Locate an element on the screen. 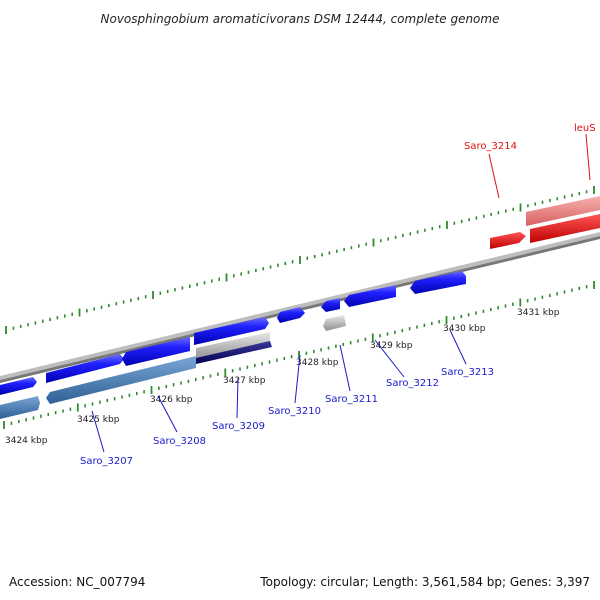 The image size is (600, 600). gene-arrow-leus-shadow is located at coordinates (563, 211).